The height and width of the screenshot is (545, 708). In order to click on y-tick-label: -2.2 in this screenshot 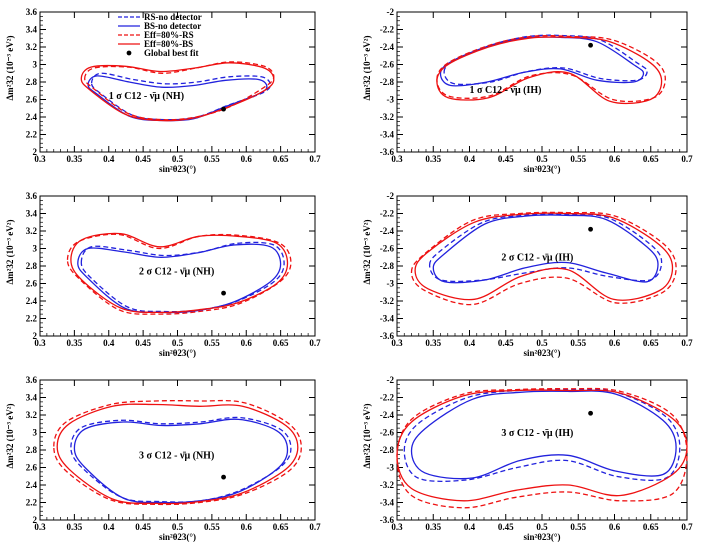, I will do `click(387, 398)`.